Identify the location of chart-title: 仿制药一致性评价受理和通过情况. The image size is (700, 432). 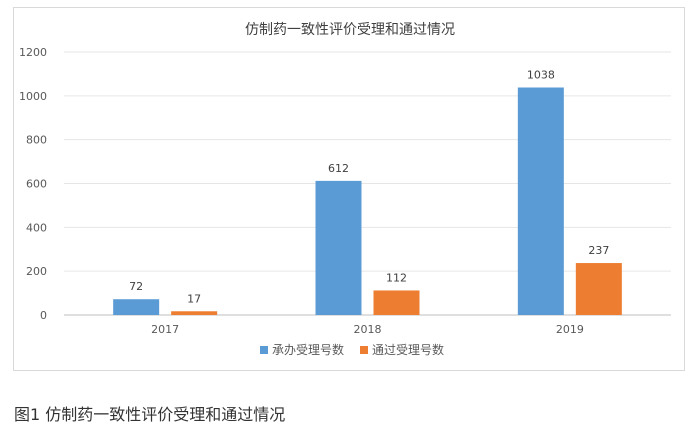
(350, 30).